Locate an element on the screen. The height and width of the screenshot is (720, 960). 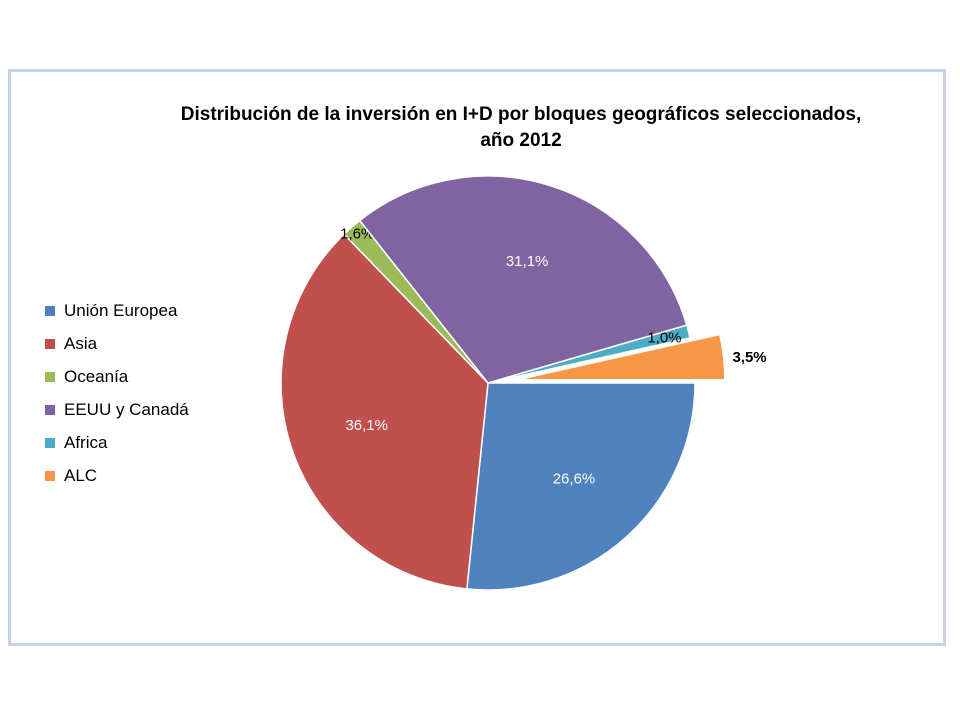
legend-label: Unión Europea is located at coordinates (121, 310).